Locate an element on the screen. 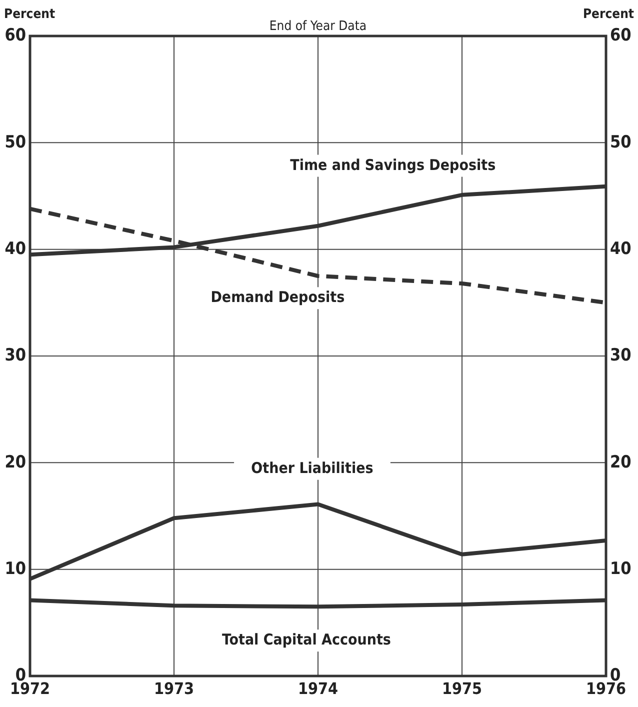  y-tick-label: 20 is located at coordinates (15, 462).